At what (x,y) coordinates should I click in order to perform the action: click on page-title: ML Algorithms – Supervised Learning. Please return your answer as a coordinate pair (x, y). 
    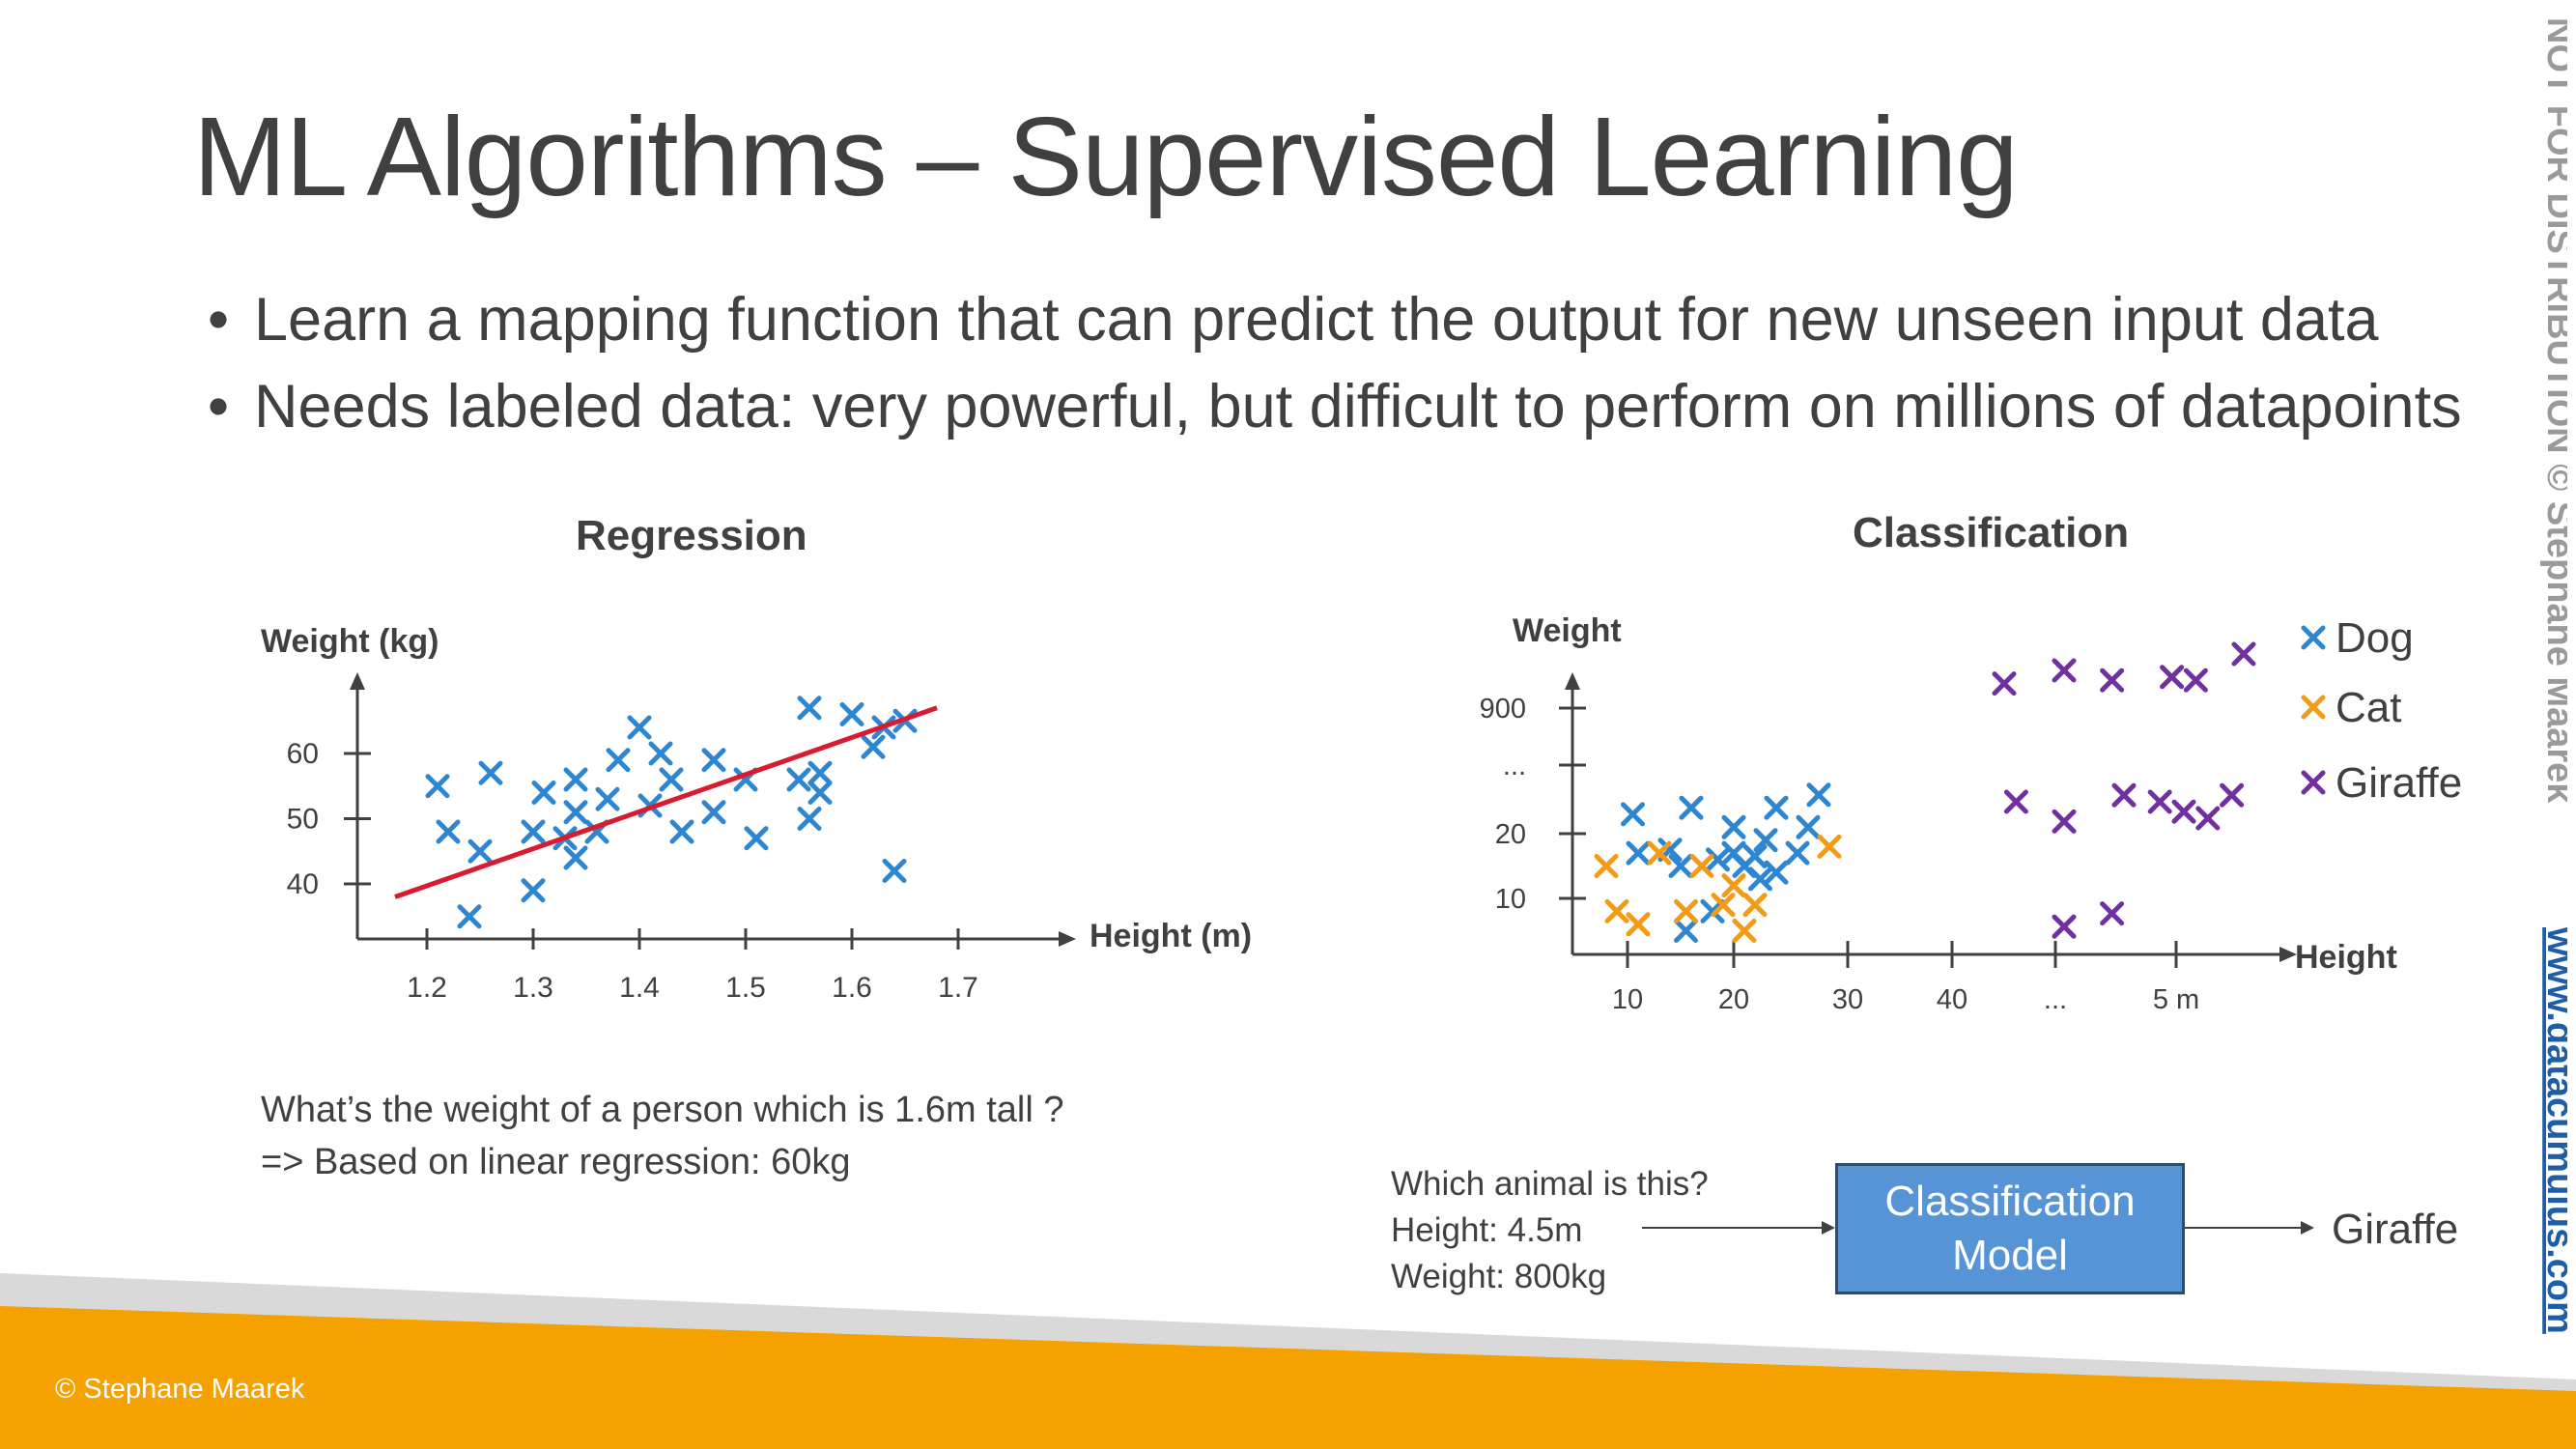
    Looking at the image, I should click on (1106, 156).